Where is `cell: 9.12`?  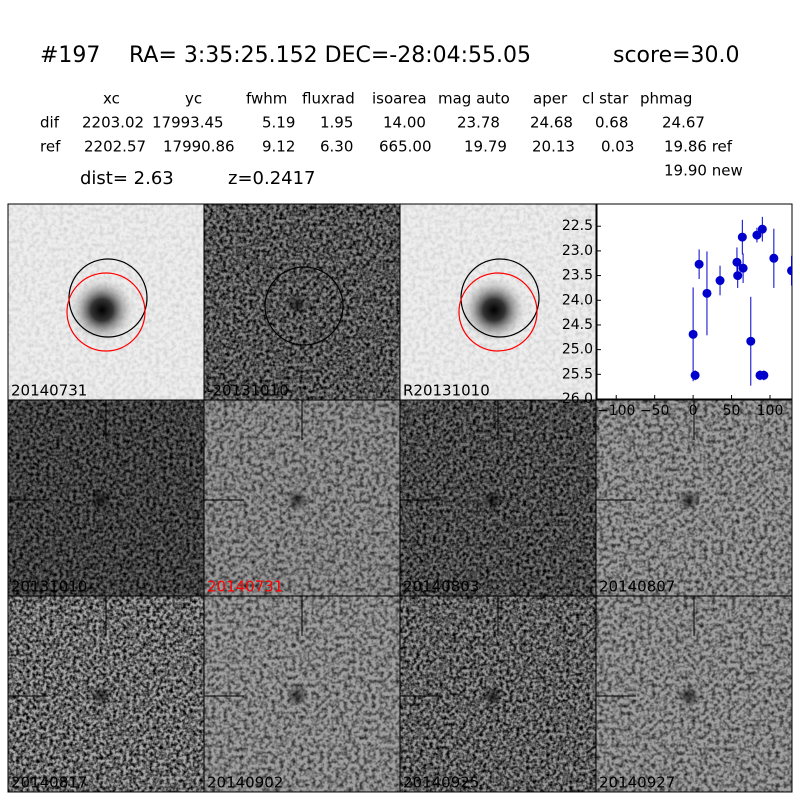
cell: 9.12 is located at coordinates (278, 147).